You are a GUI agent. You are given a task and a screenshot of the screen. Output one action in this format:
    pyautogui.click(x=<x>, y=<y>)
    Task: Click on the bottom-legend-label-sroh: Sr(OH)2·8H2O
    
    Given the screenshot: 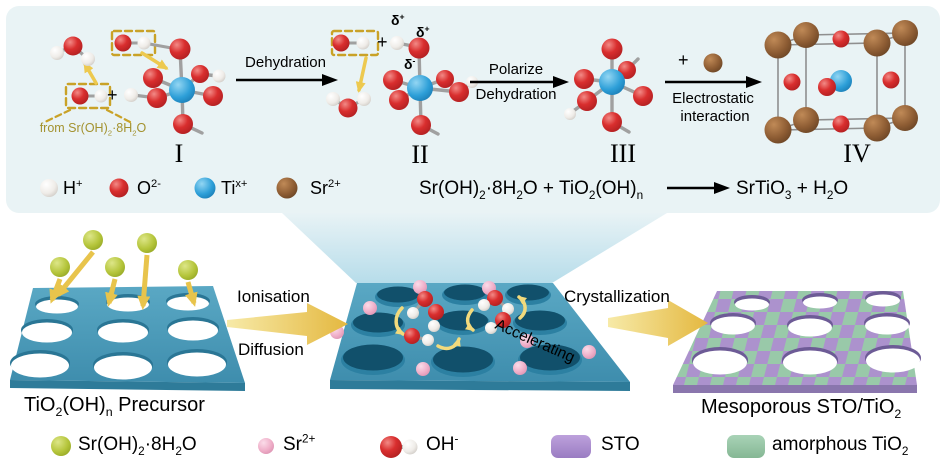 What is the action you would take?
    pyautogui.click(x=137, y=446)
    